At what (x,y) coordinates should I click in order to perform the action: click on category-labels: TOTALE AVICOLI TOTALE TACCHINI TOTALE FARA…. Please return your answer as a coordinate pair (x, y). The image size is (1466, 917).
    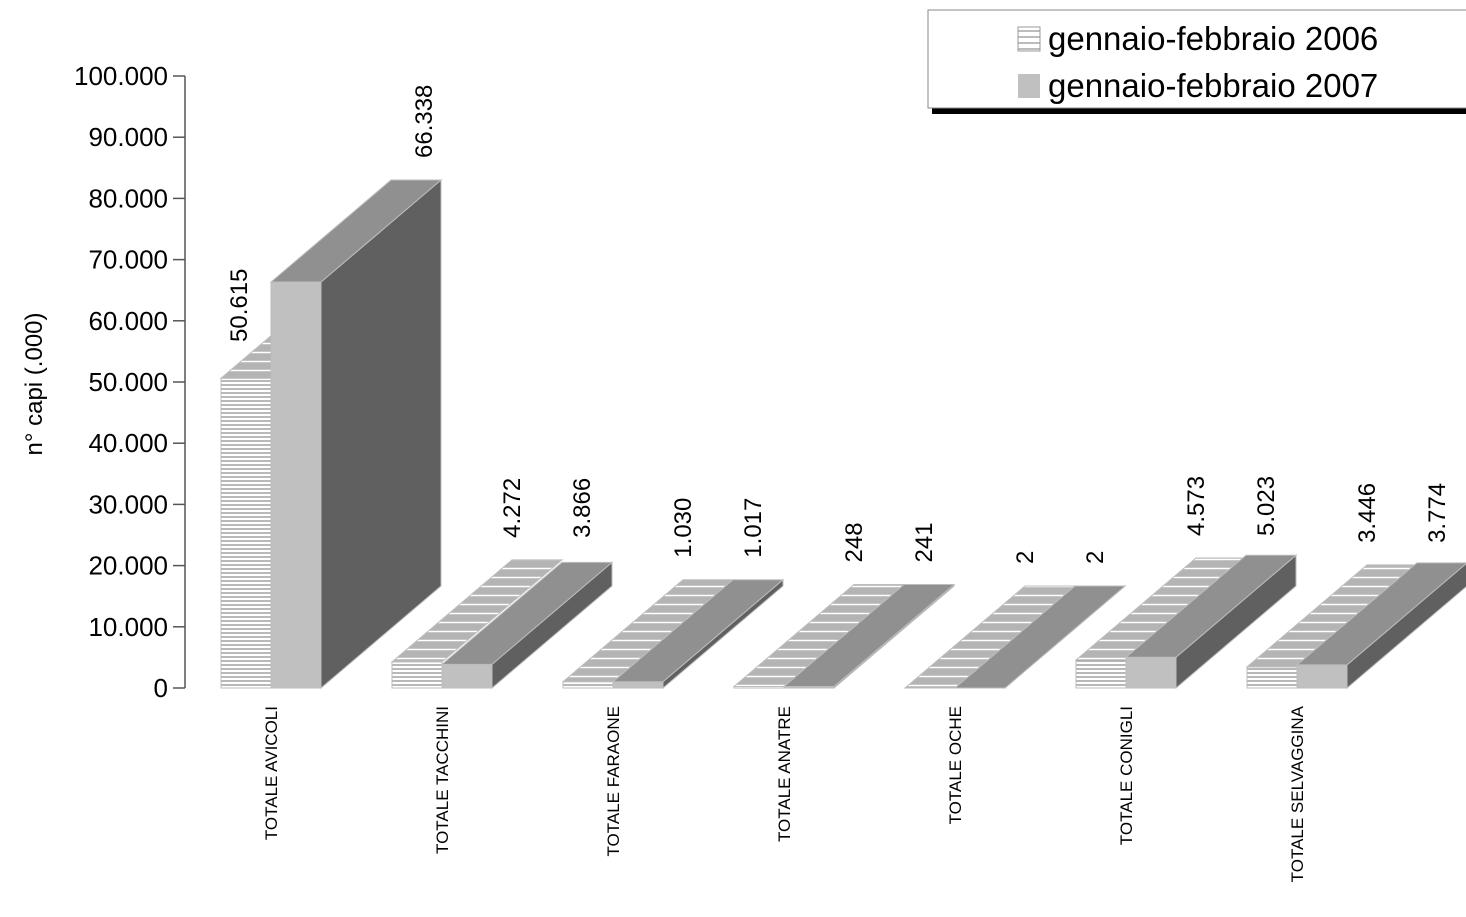
    Looking at the image, I should click on (784, 793).